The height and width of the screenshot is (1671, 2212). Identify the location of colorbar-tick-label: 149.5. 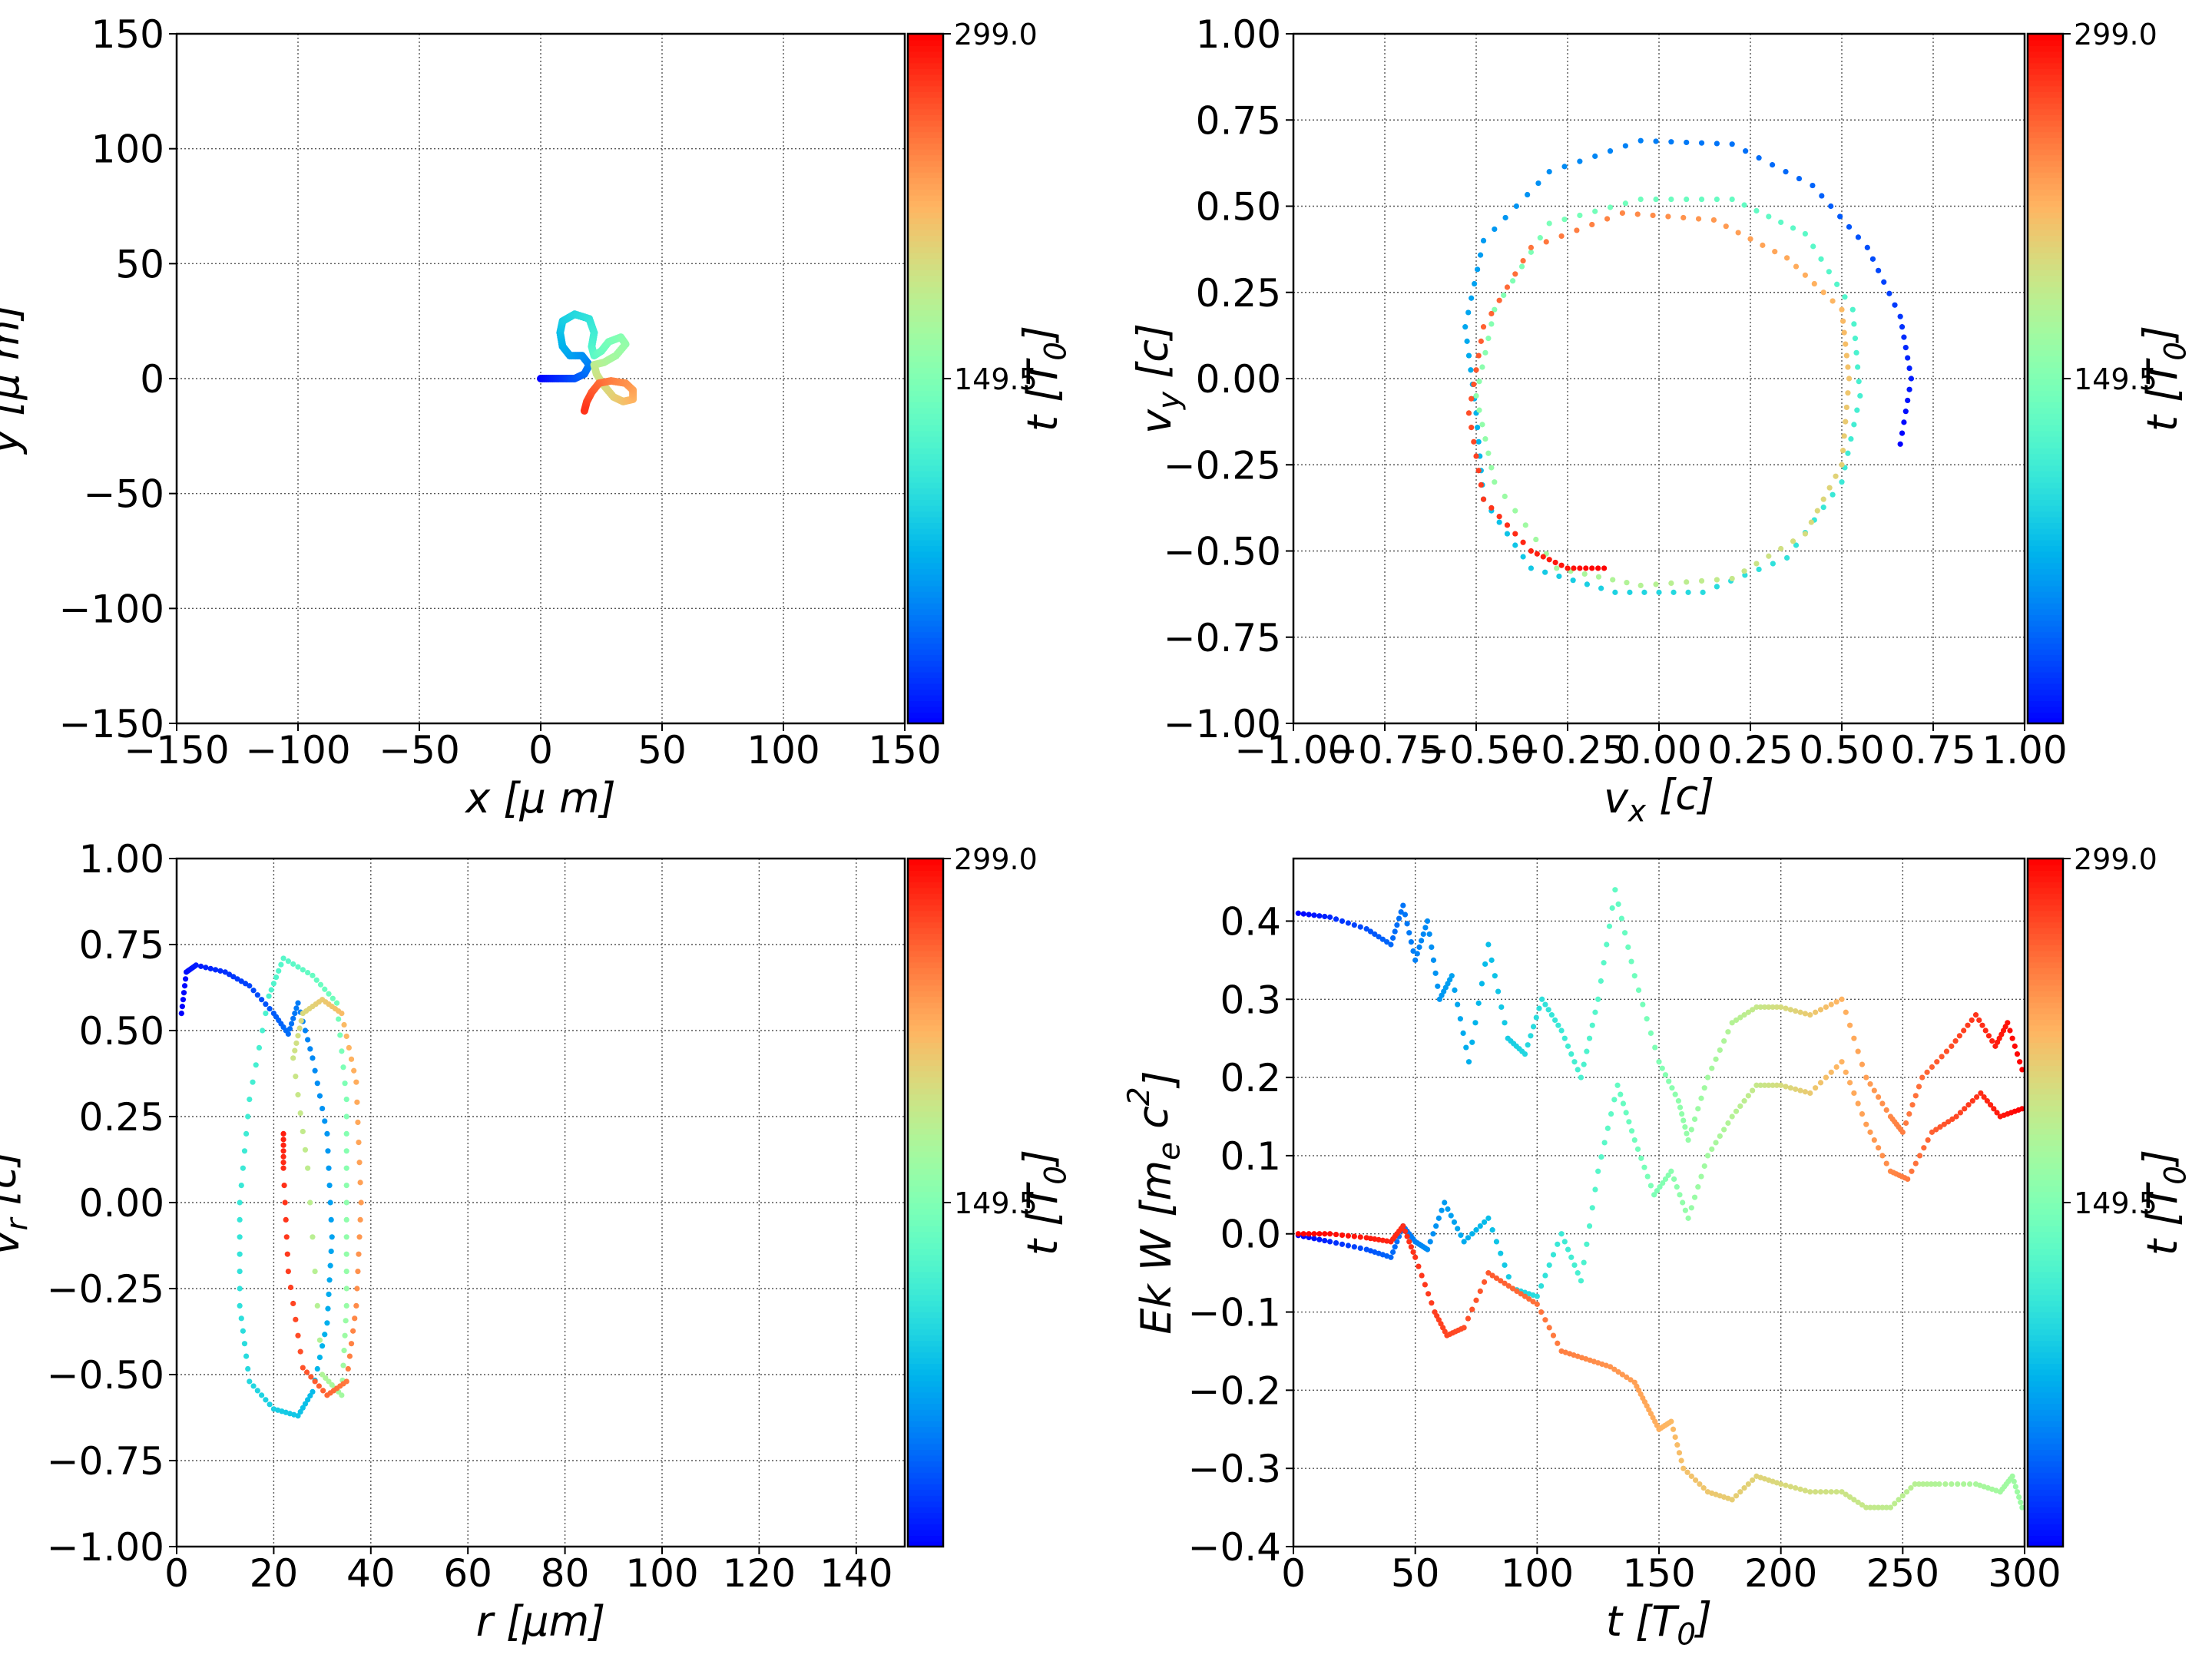
(2116, 1203).